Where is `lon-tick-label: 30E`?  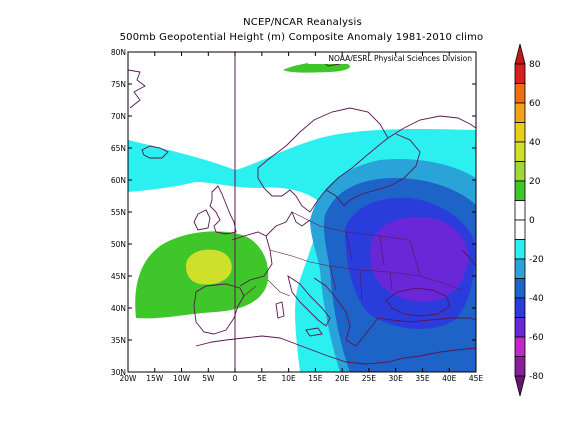 lon-tick-label: 30E is located at coordinates (396, 378).